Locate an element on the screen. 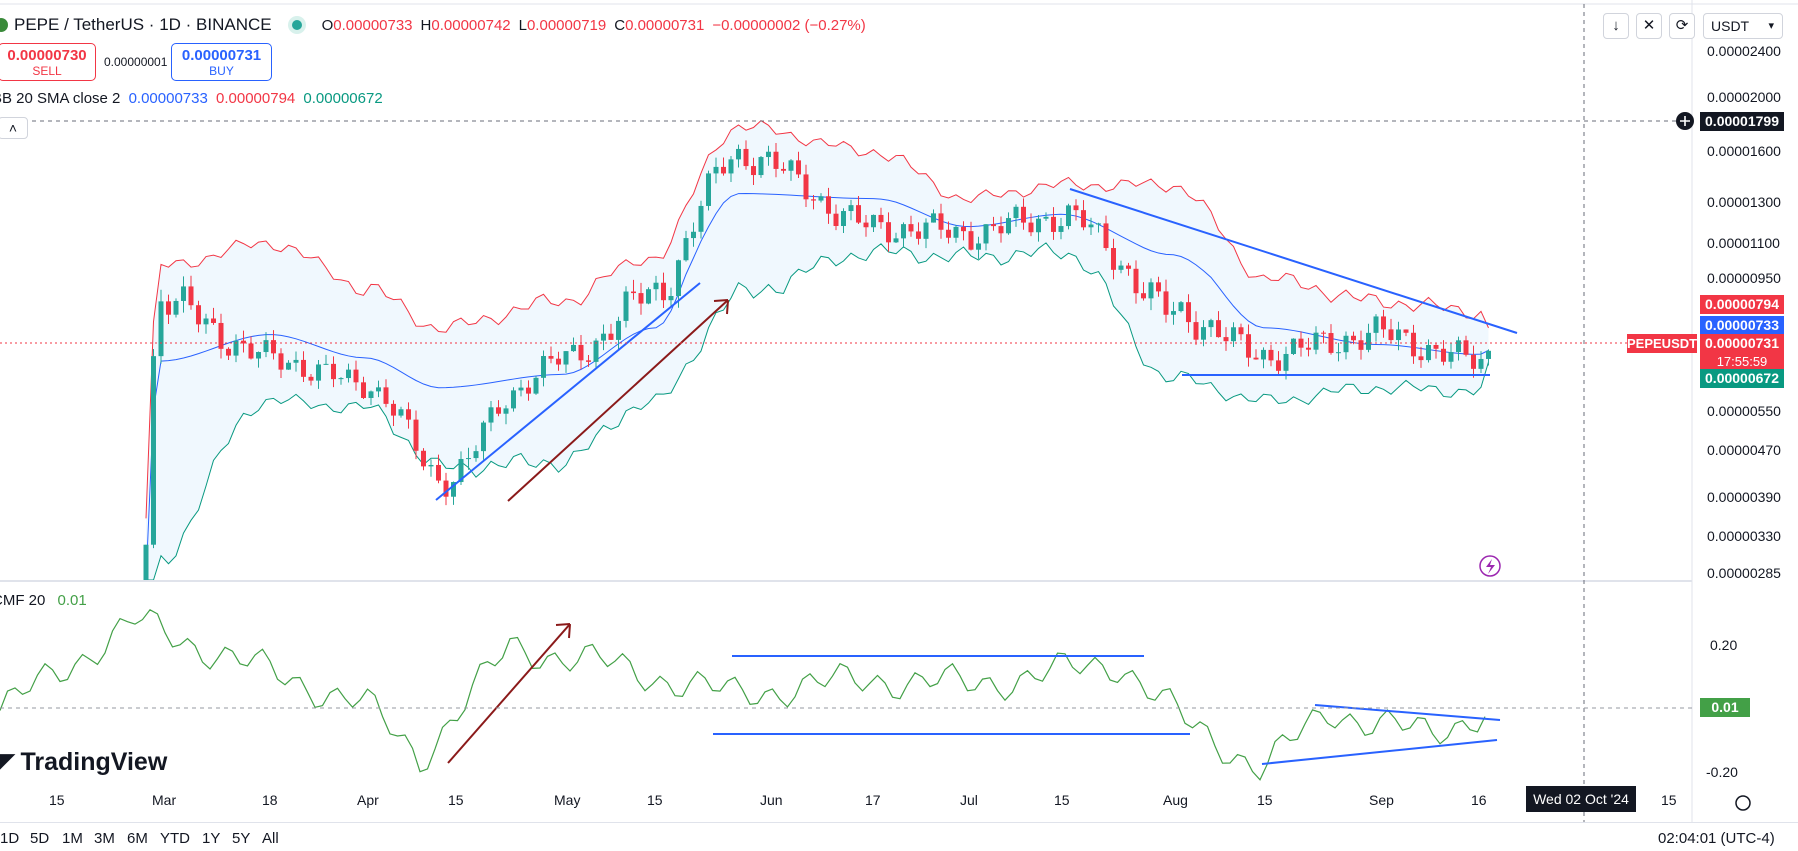 The width and height of the screenshot is (1798, 851). currency-select: USDT ▾ is located at coordinates (1743, 26).